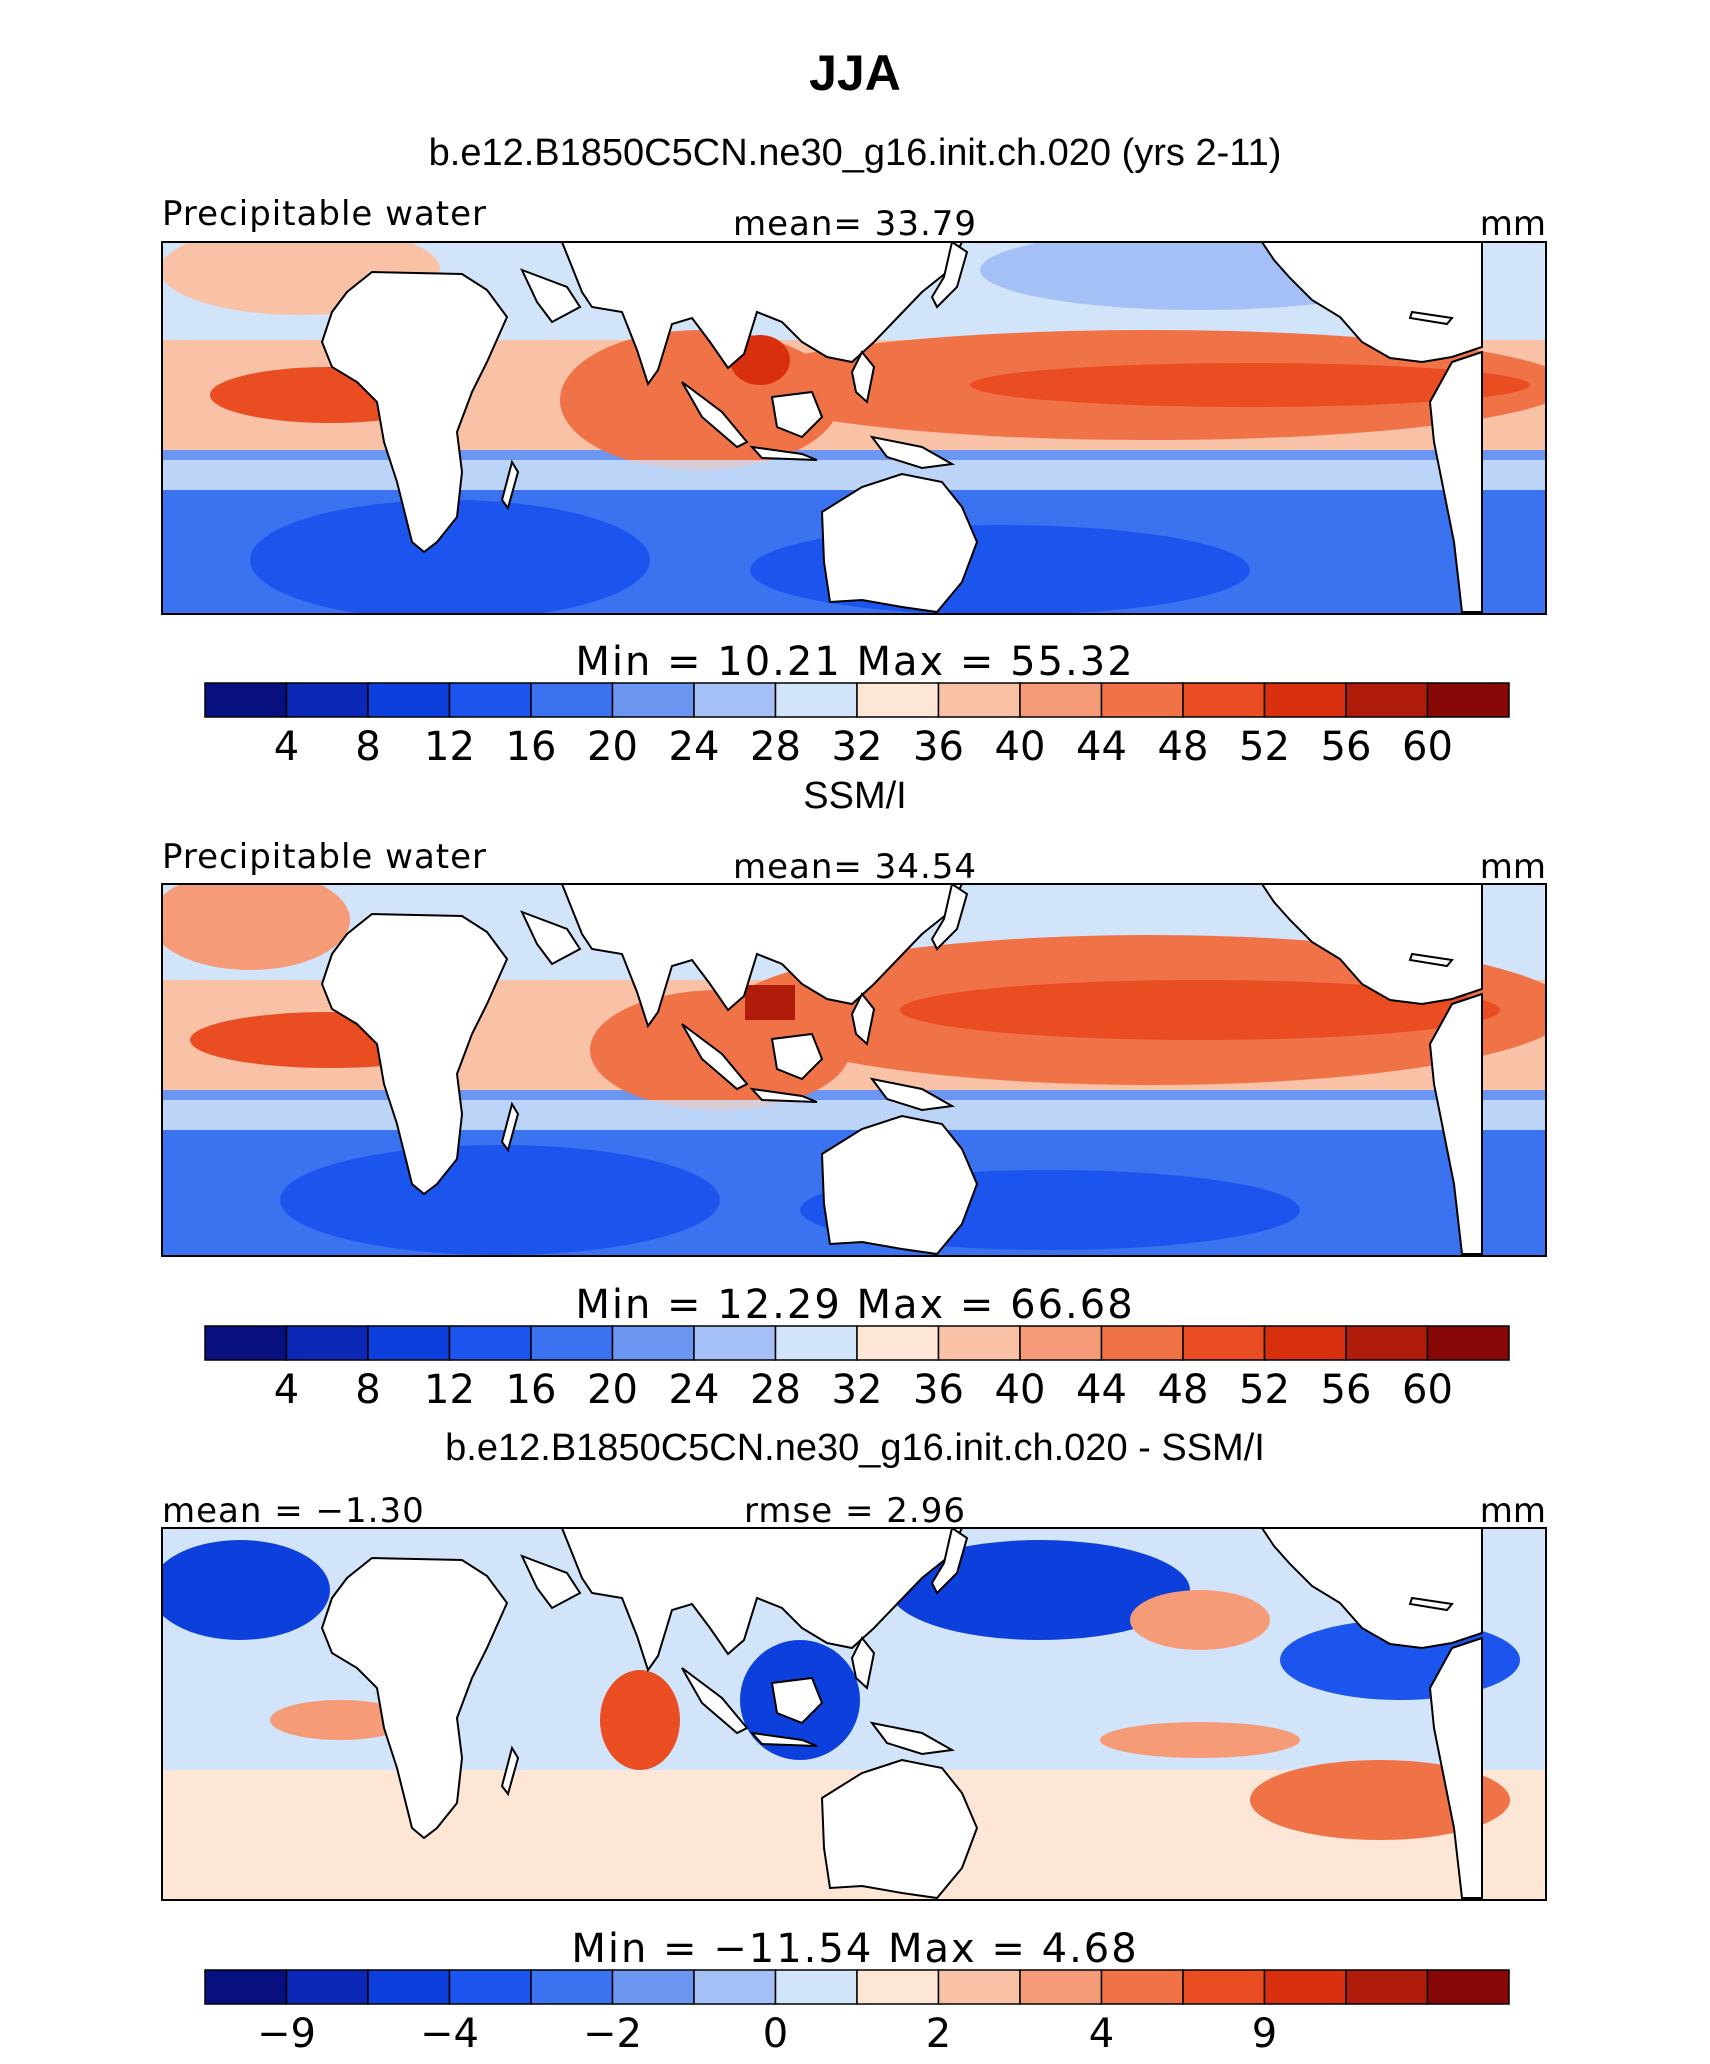  Describe the element at coordinates (854, 796) in the screenshot. I see `panel-title: SSM/I` at that location.